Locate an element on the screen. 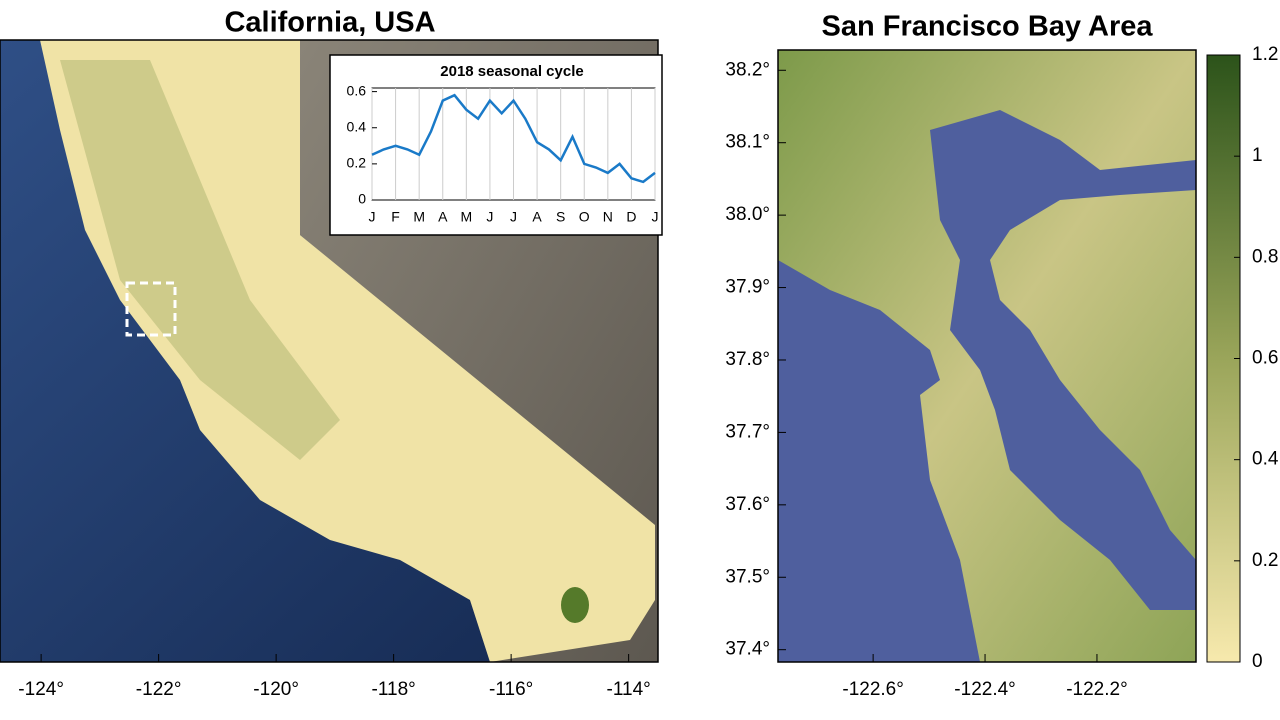 The width and height of the screenshot is (1280, 720). y-tick-label: 37.4° is located at coordinates (747, 649).